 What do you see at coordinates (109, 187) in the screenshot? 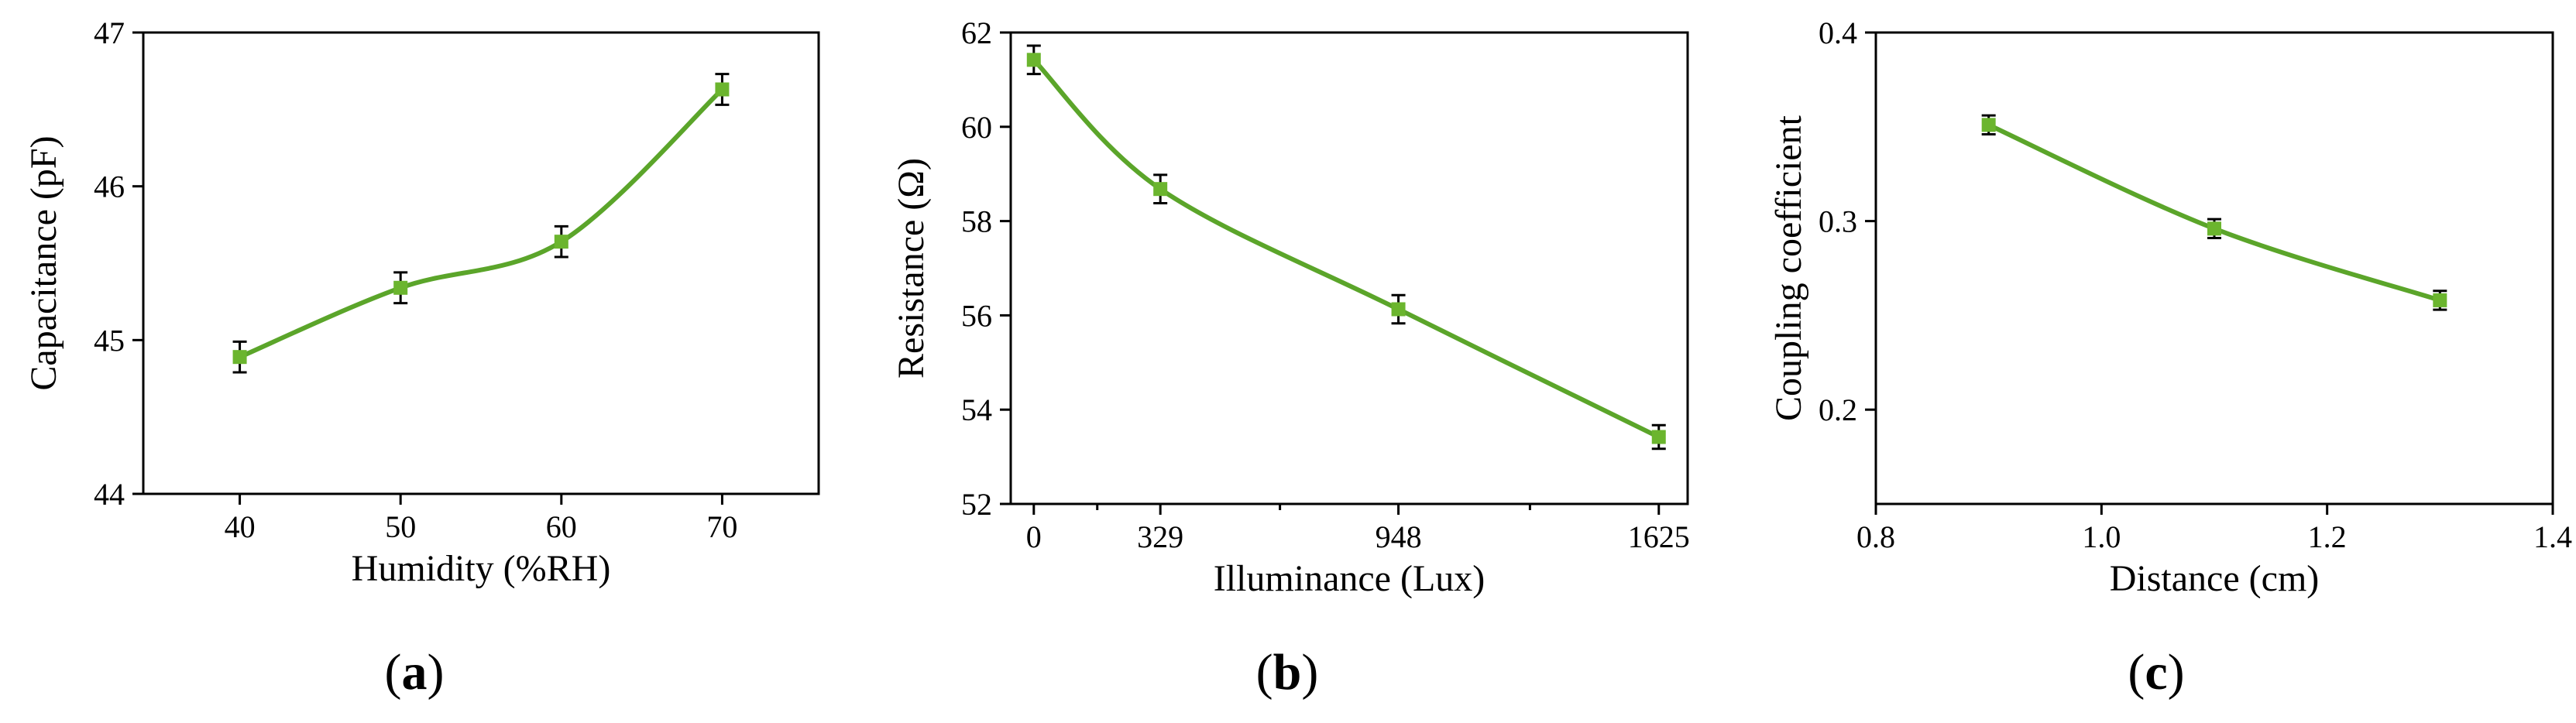
I see `y-tick-label: 46` at bounding box center [109, 187].